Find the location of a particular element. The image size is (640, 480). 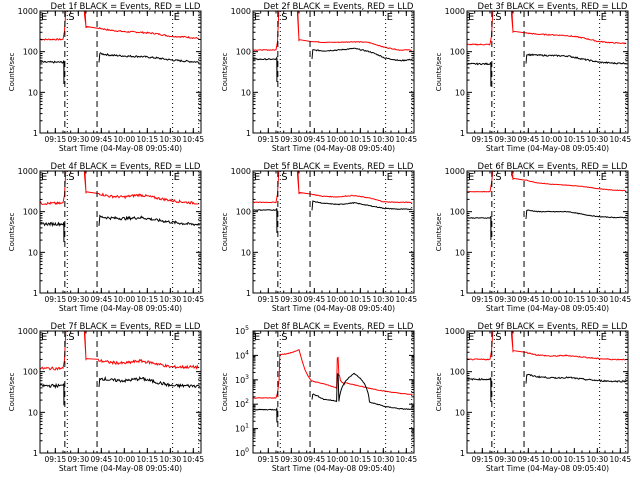

chart-title: Det 8f BLACK = Events, RED = LLD is located at coordinates (339, 327).